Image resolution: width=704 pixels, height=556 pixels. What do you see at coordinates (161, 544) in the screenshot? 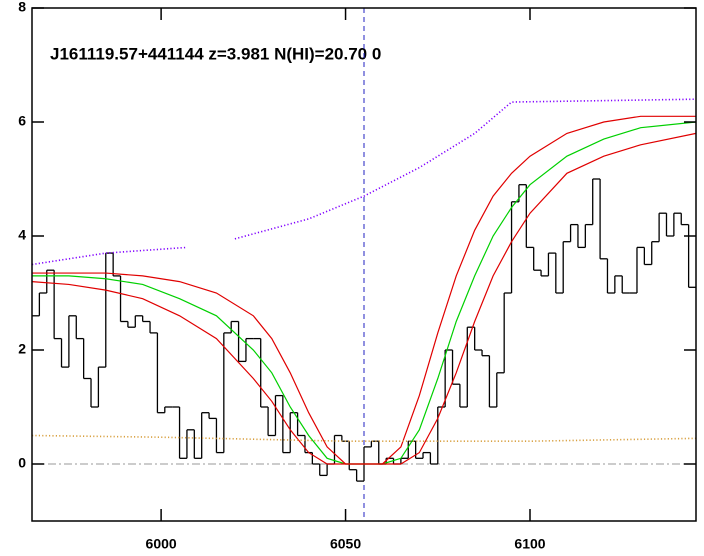
I see `x-tick-label: 6000` at bounding box center [161, 544].